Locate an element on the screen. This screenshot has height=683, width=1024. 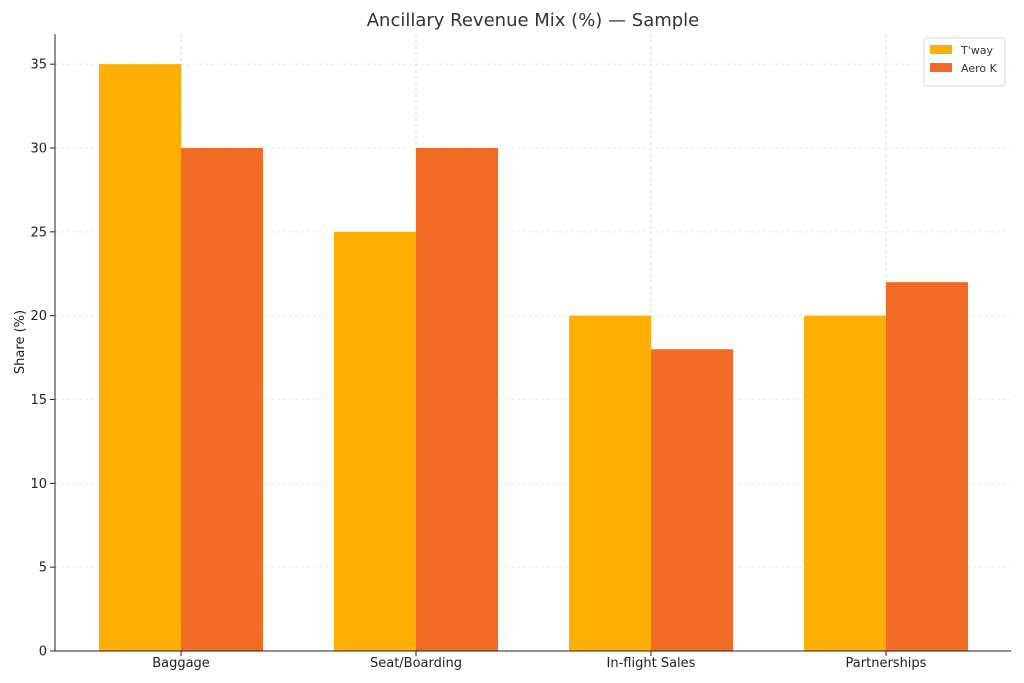
x-tick-label: Baggage is located at coordinates (181, 663).